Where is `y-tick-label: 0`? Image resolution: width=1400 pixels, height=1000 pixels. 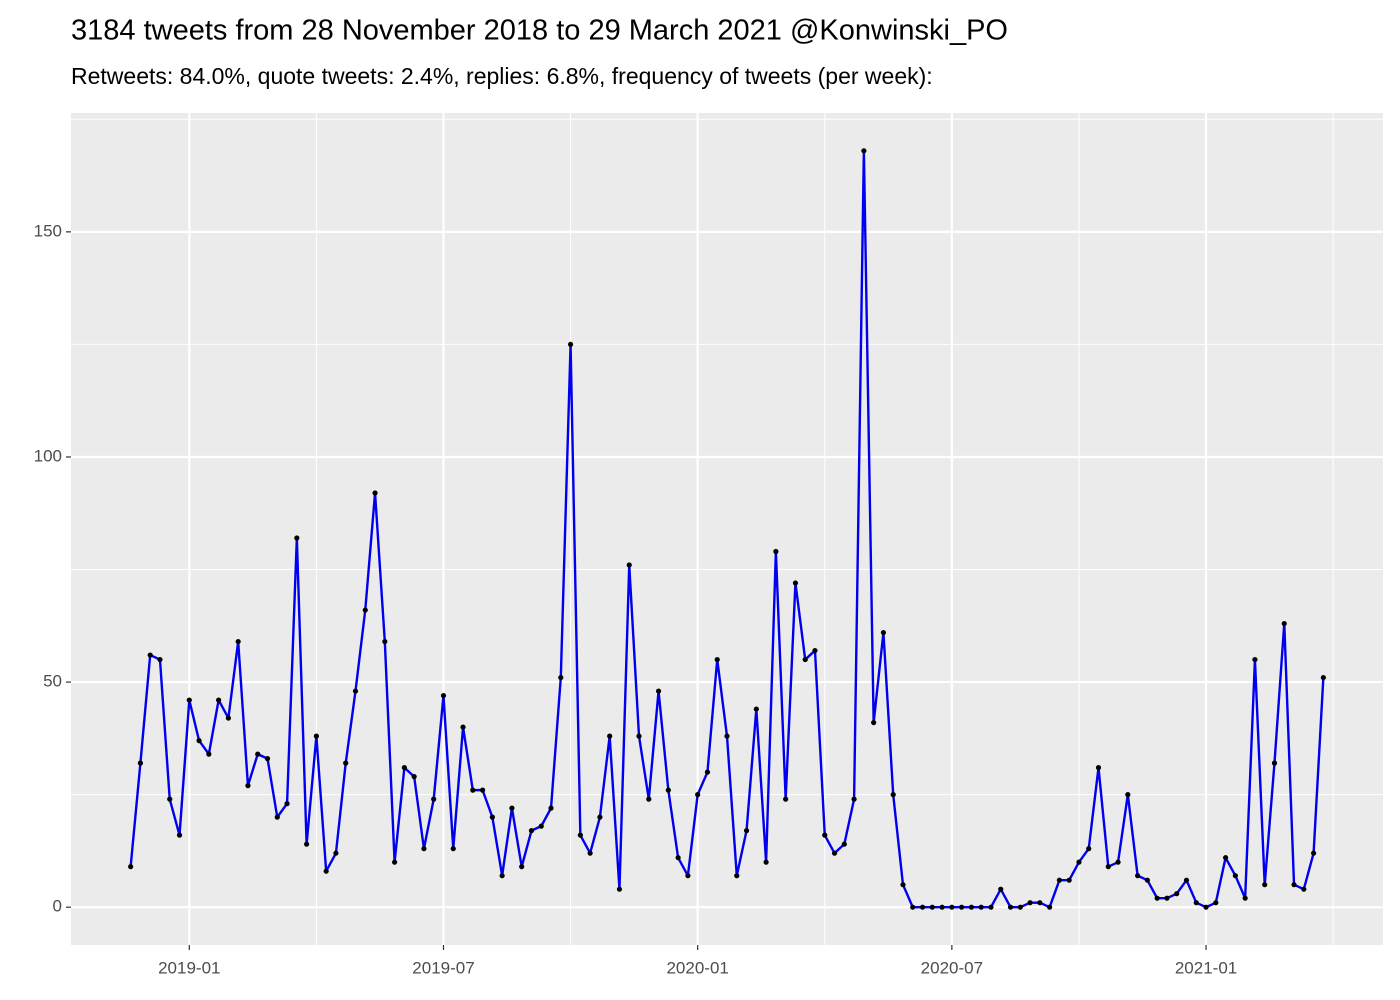
y-tick-label: 0 is located at coordinates (57, 906).